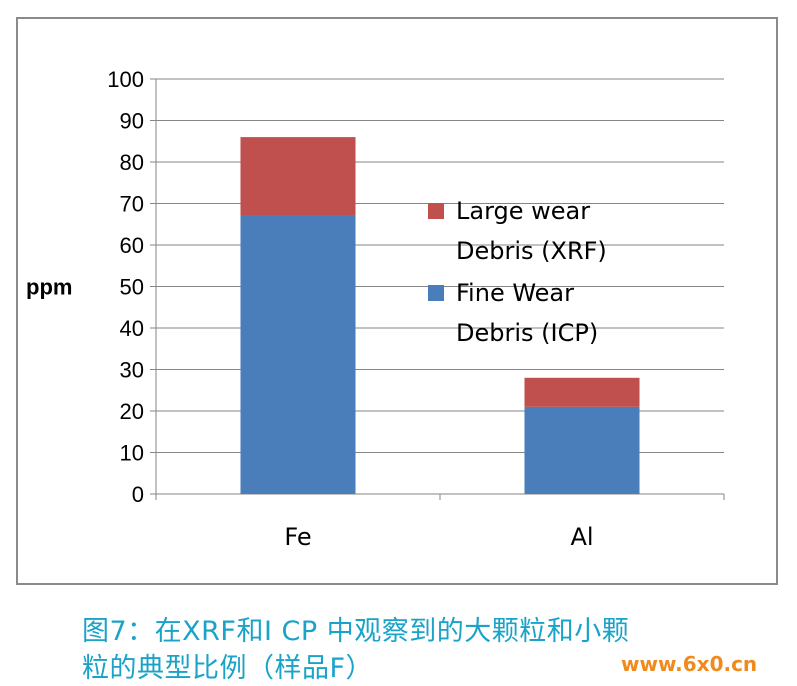  What do you see at coordinates (138, 494) in the screenshot?
I see `y-tick-label: 0` at bounding box center [138, 494].